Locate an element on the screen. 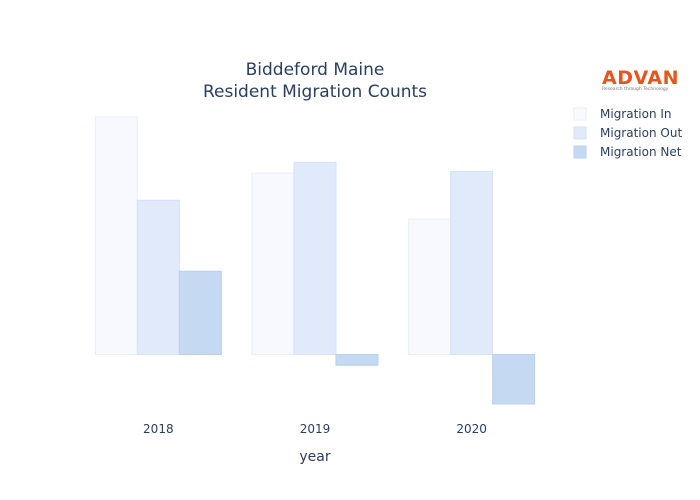  legend-label-migration-out: Migration Out is located at coordinates (641, 133).